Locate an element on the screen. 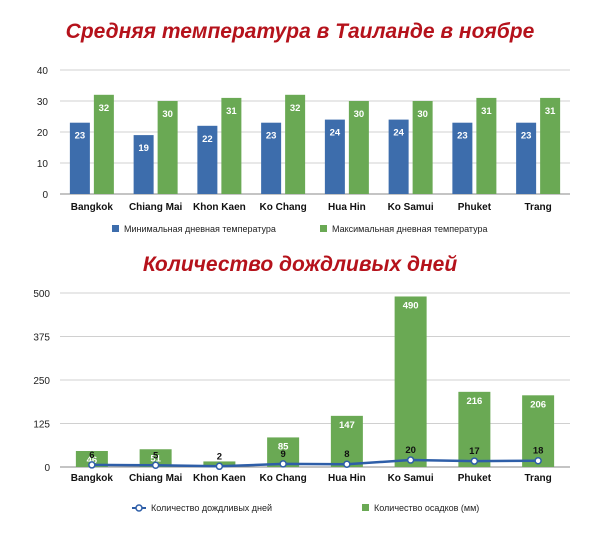  bar-data-label: 46 is located at coordinates (92, 460).